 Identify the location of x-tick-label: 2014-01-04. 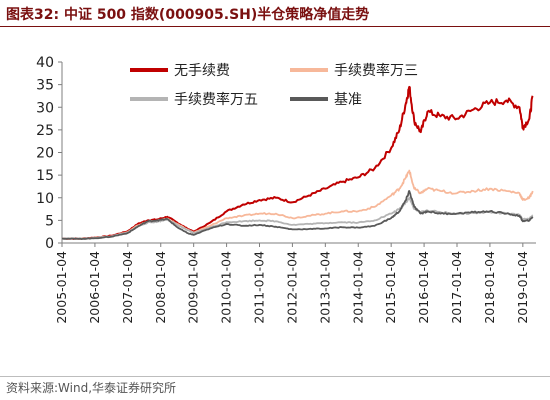
(357, 287).